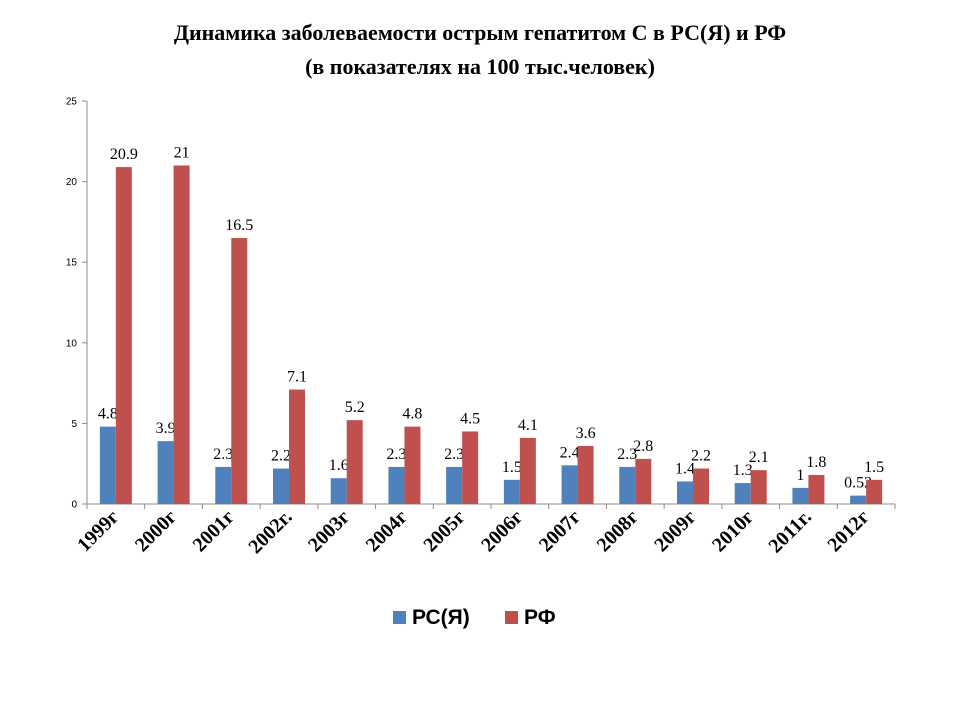 This screenshot has width=960, height=720. What do you see at coordinates (72, 102) in the screenshot?
I see `y-tick-label: 25` at bounding box center [72, 102].